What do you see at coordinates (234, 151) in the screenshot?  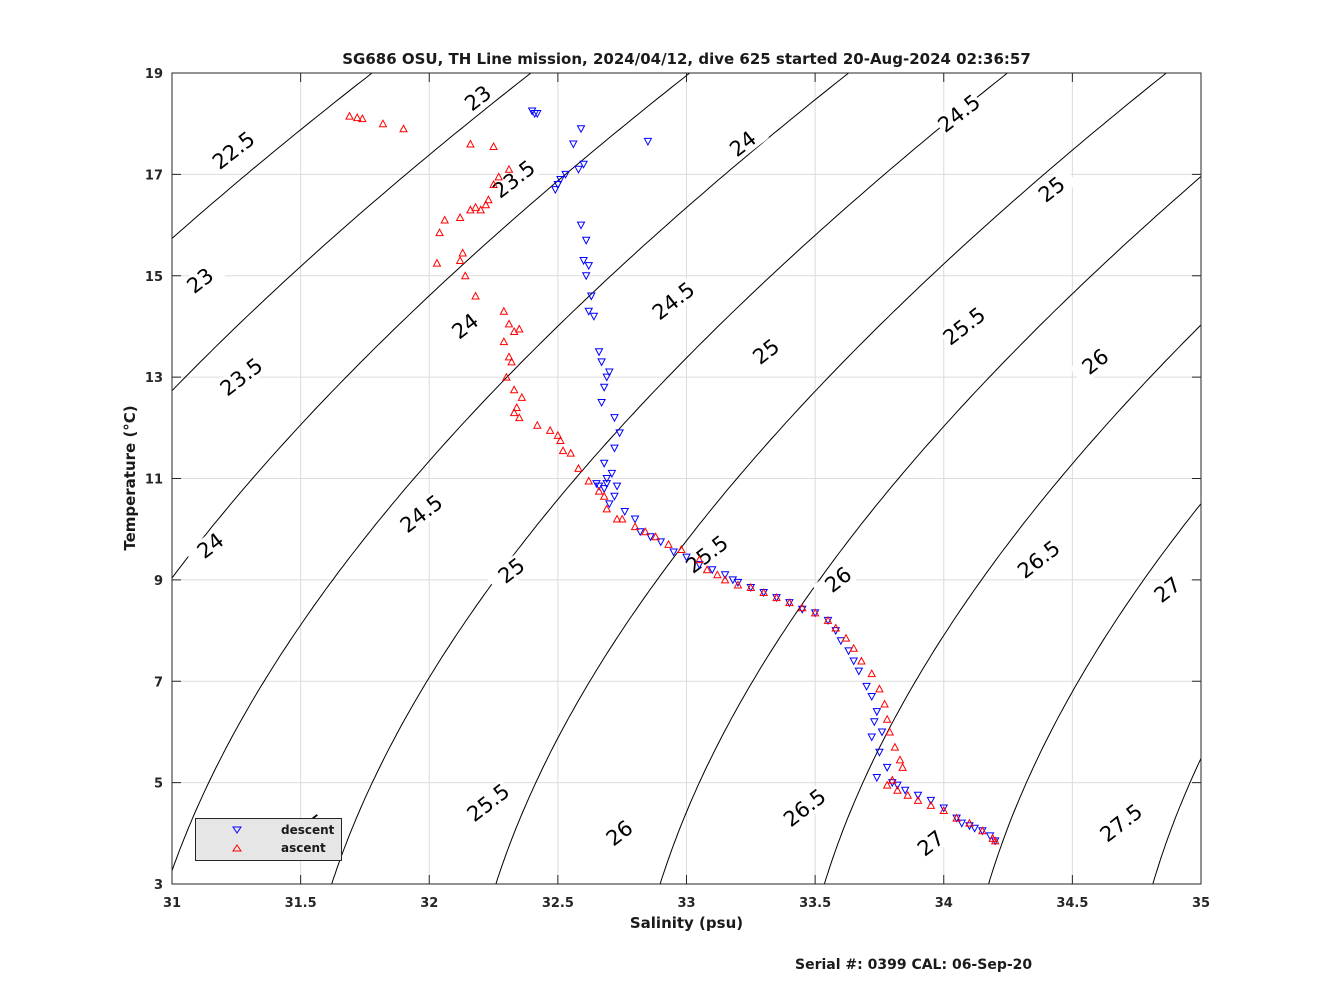 I see `contour-label-text: 22.5` at bounding box center [234, 151].